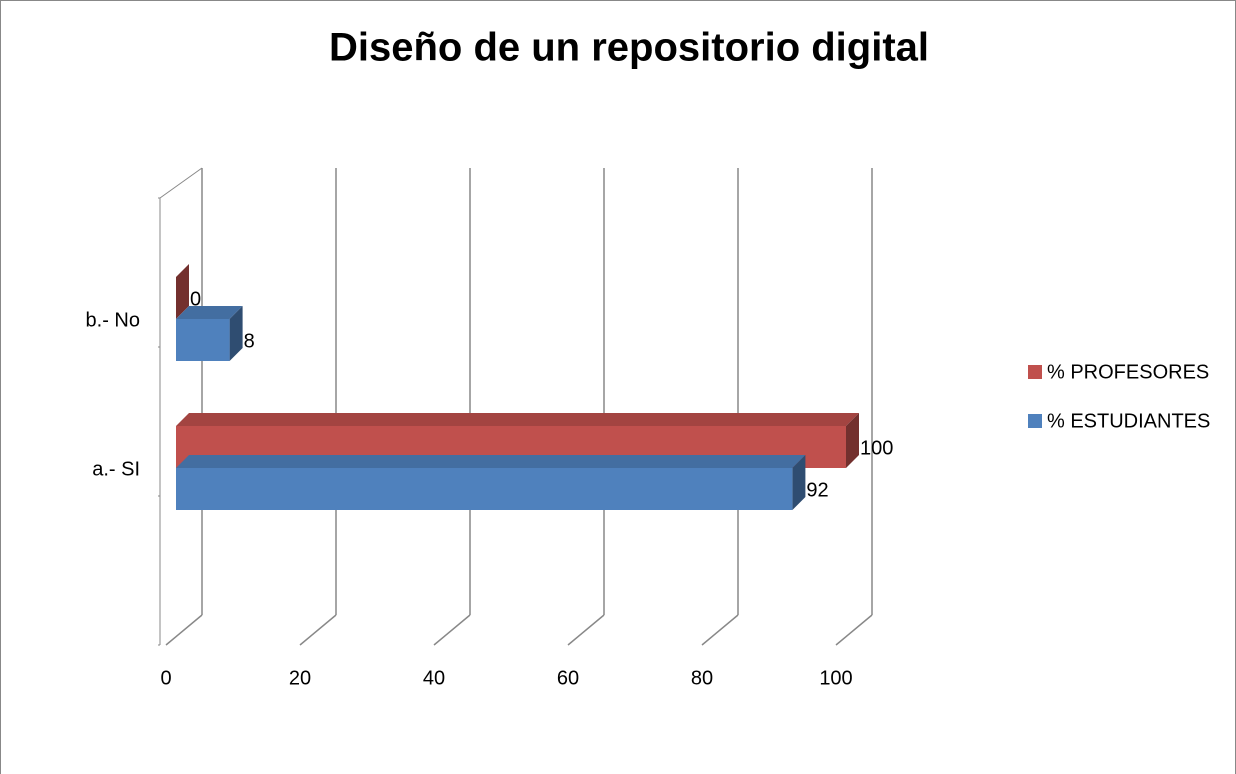 This screenshot has height=774, width=1236. What do you see at coordinates (817, 490) in the screenshot?
I see `data-label: 92` at bounding box center [817, 490].